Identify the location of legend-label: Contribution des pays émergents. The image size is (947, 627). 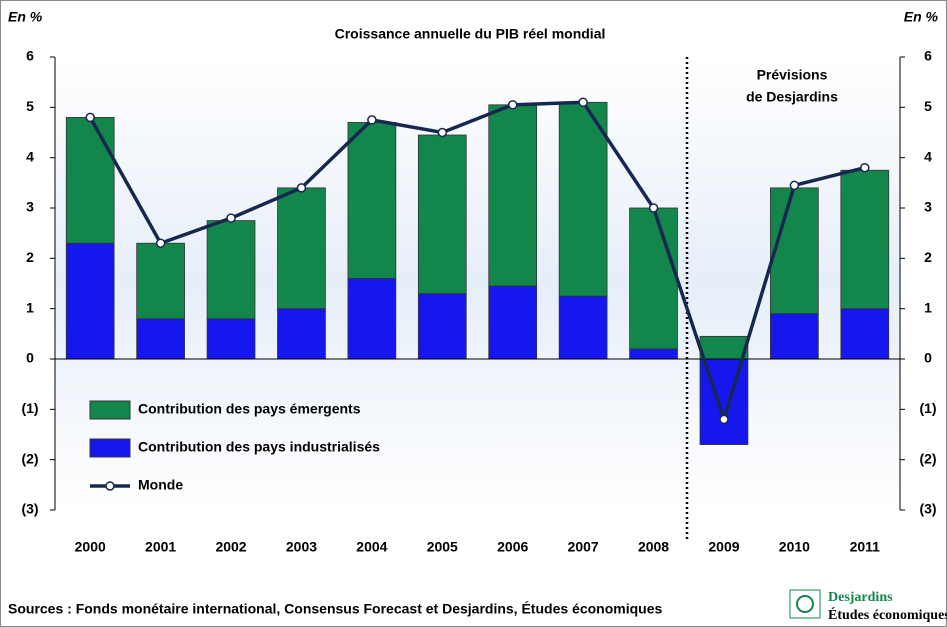
(249, 409).